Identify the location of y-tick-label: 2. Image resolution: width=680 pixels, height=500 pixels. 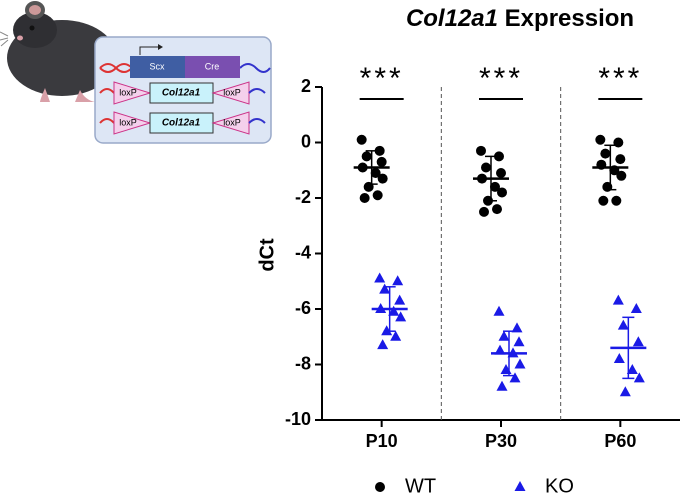
(306, 86).